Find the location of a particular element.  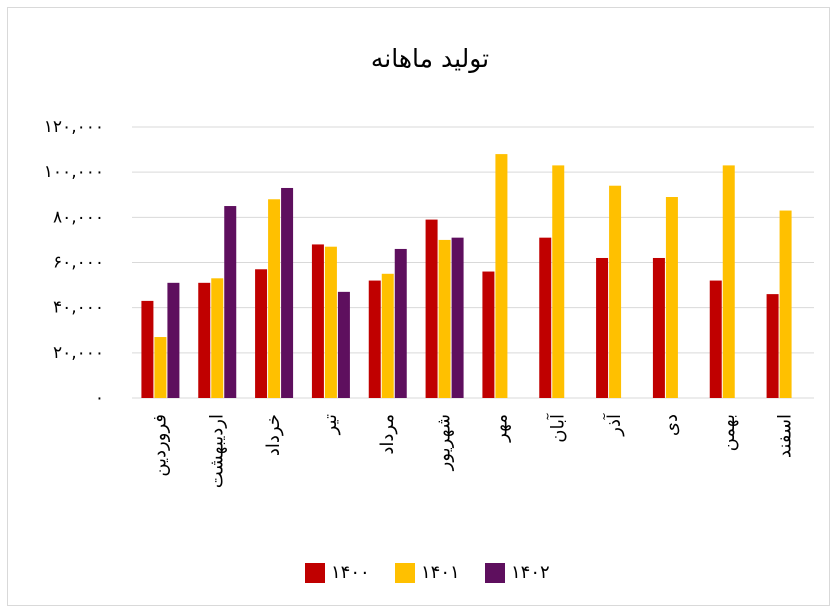

x-tick-label: مهر is located at coordinates (500, 428).